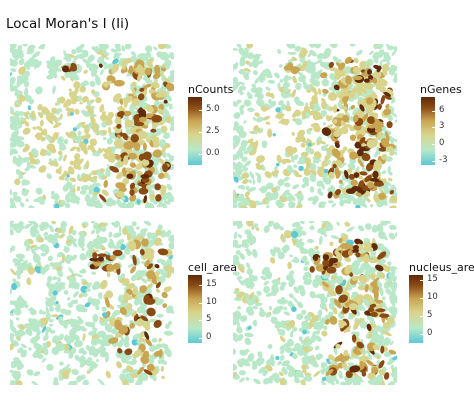 Image resolution: width=474 pixels, height=414 pixels. Describe the element at coordinates (212, 267) in the screenshot. I see `legend-title-cell-area: cell_area` at that location.